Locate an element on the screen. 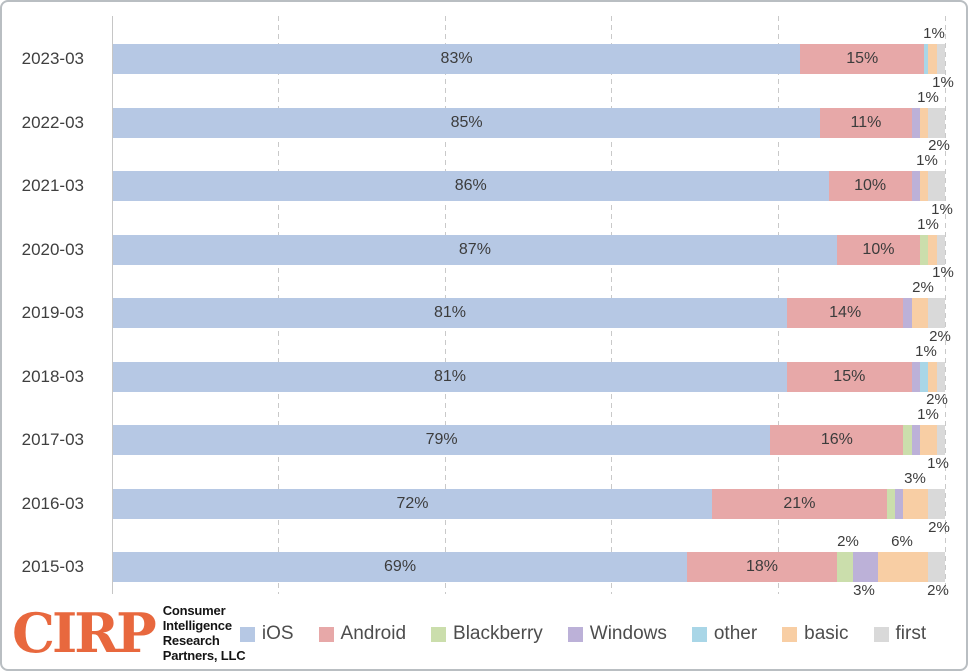  legend-label: other is located at coordinates (735, 633).